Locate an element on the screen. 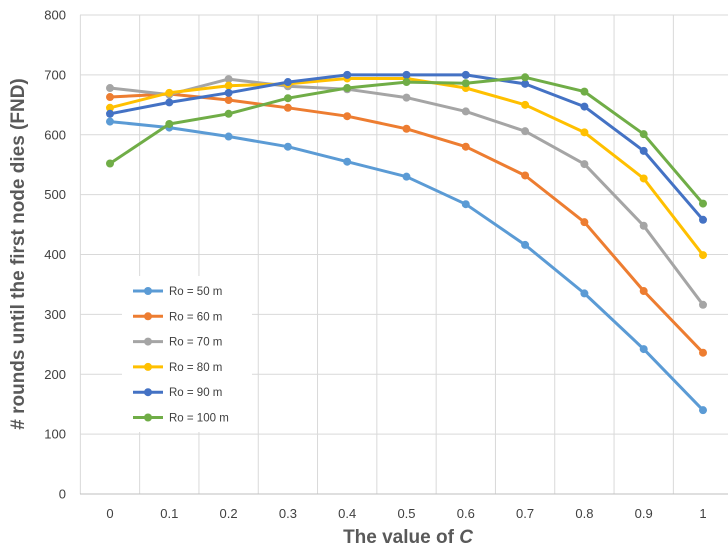 Image resolution: width=728 pixels, height=554 pixels. x-axis-title: The value of C is located at coordinates (408, 537).